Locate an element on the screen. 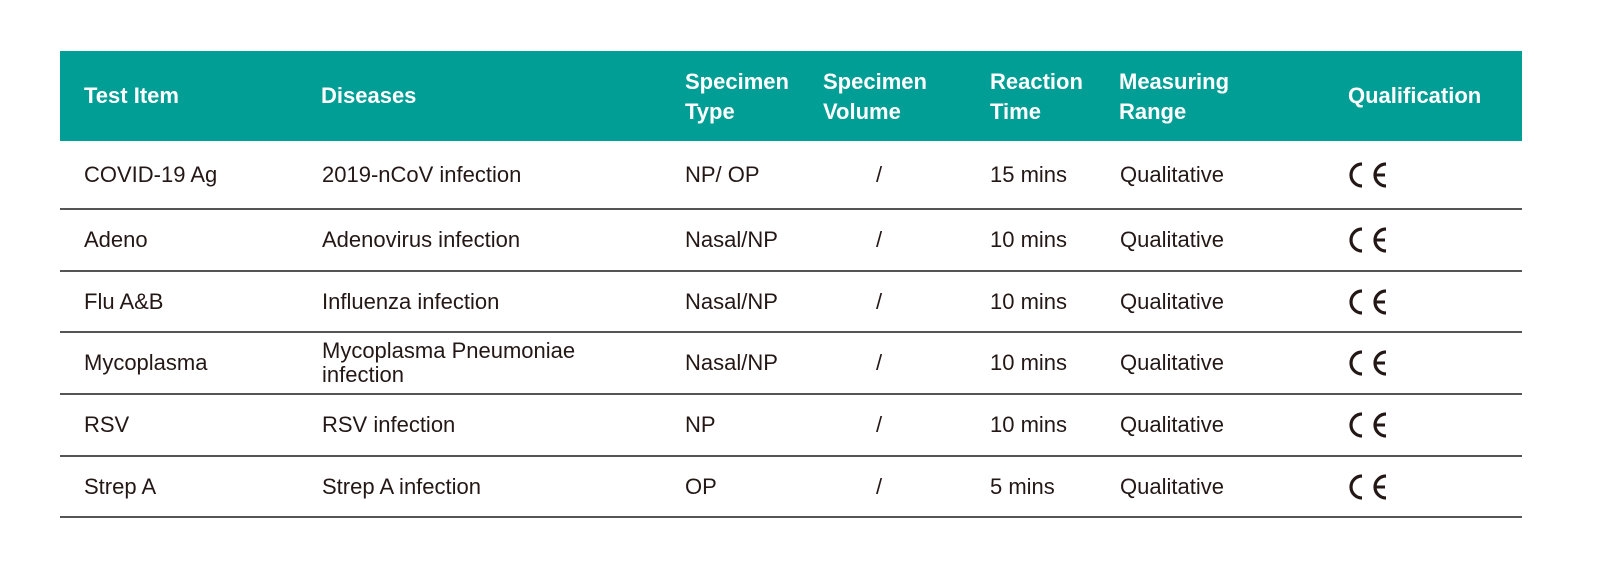 This screenshot has height=582, width=1600. header-measuring-range: Measuring Range is located at coordinates (1174, 97).